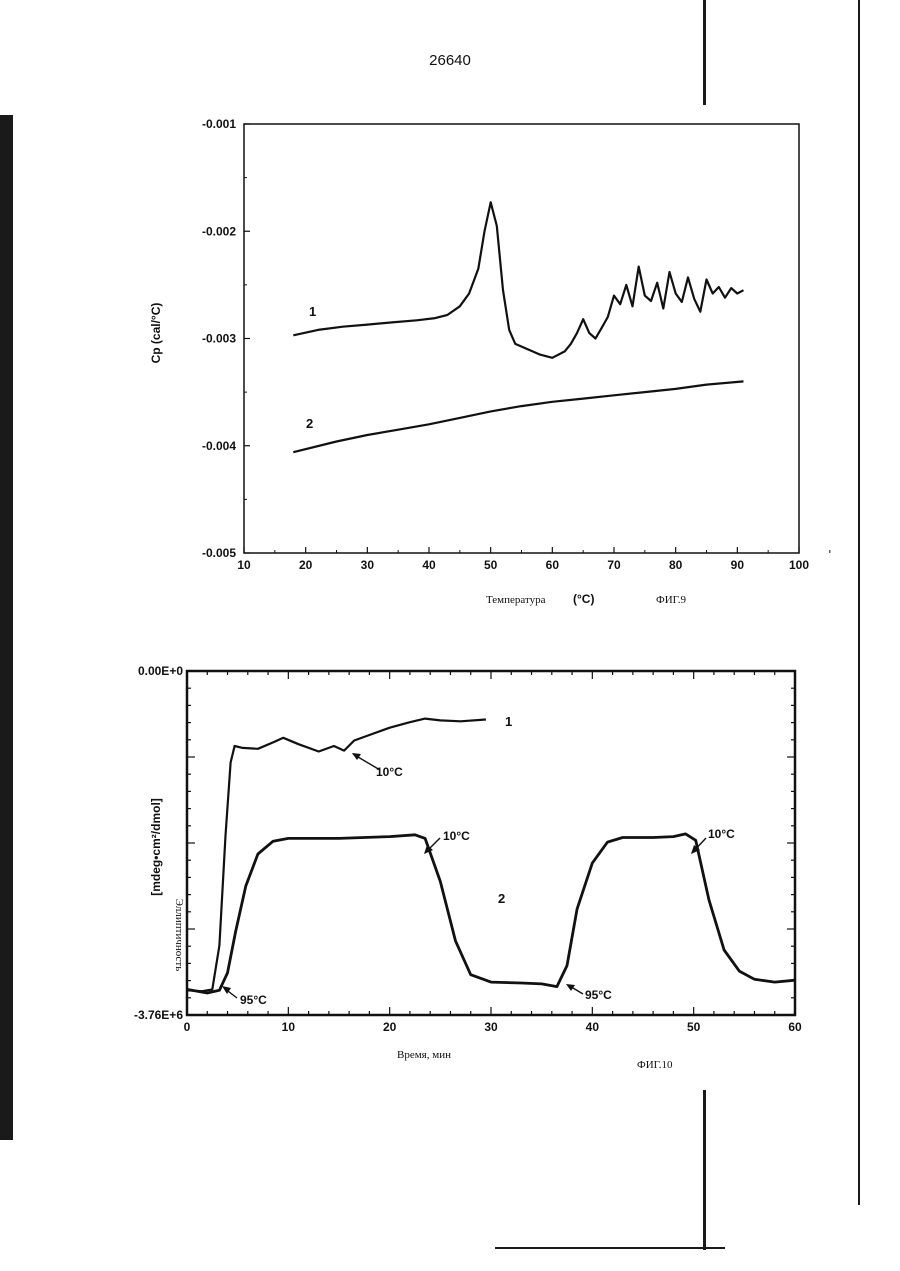 The image size is (900, 1271). Describe the element at coordinates (655, 1065) in the screenshot. I see `fig10-figure-label: ФИГ.10` at that location.